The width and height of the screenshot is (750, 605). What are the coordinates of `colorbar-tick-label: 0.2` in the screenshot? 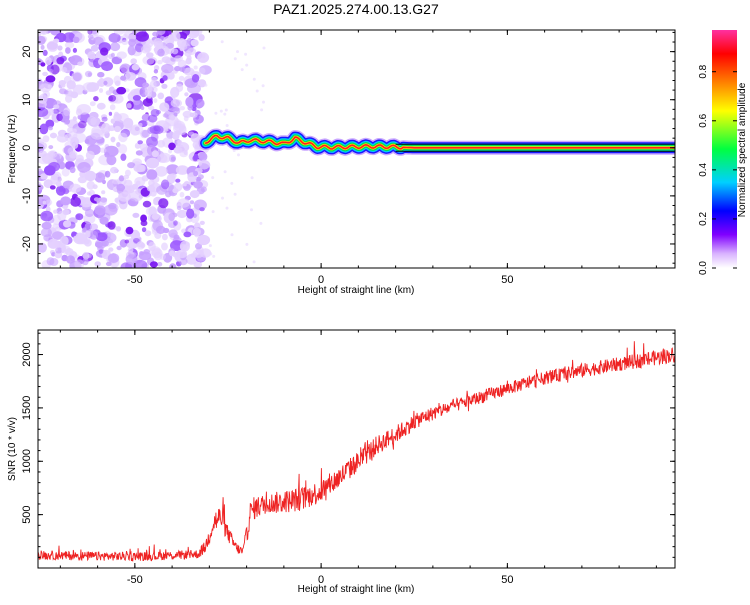 It's located at (703, 219).